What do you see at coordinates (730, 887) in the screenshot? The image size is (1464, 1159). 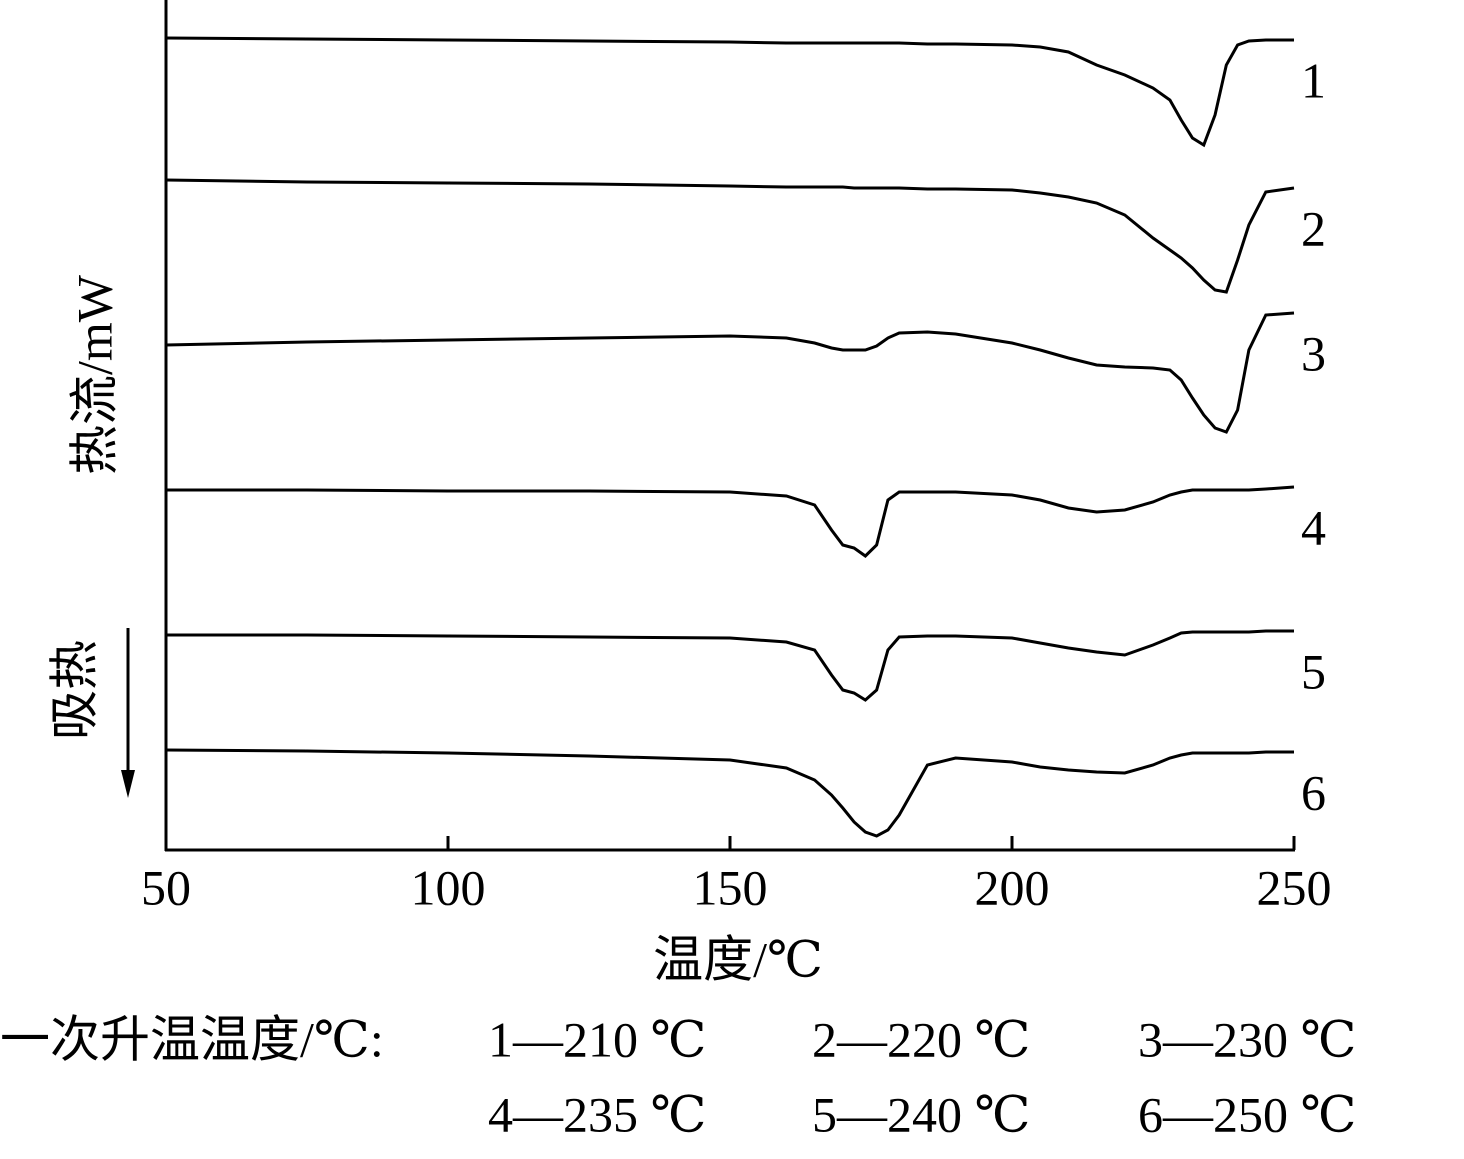 I see `x-tick-label: 150` at bounding box center [730, 887].